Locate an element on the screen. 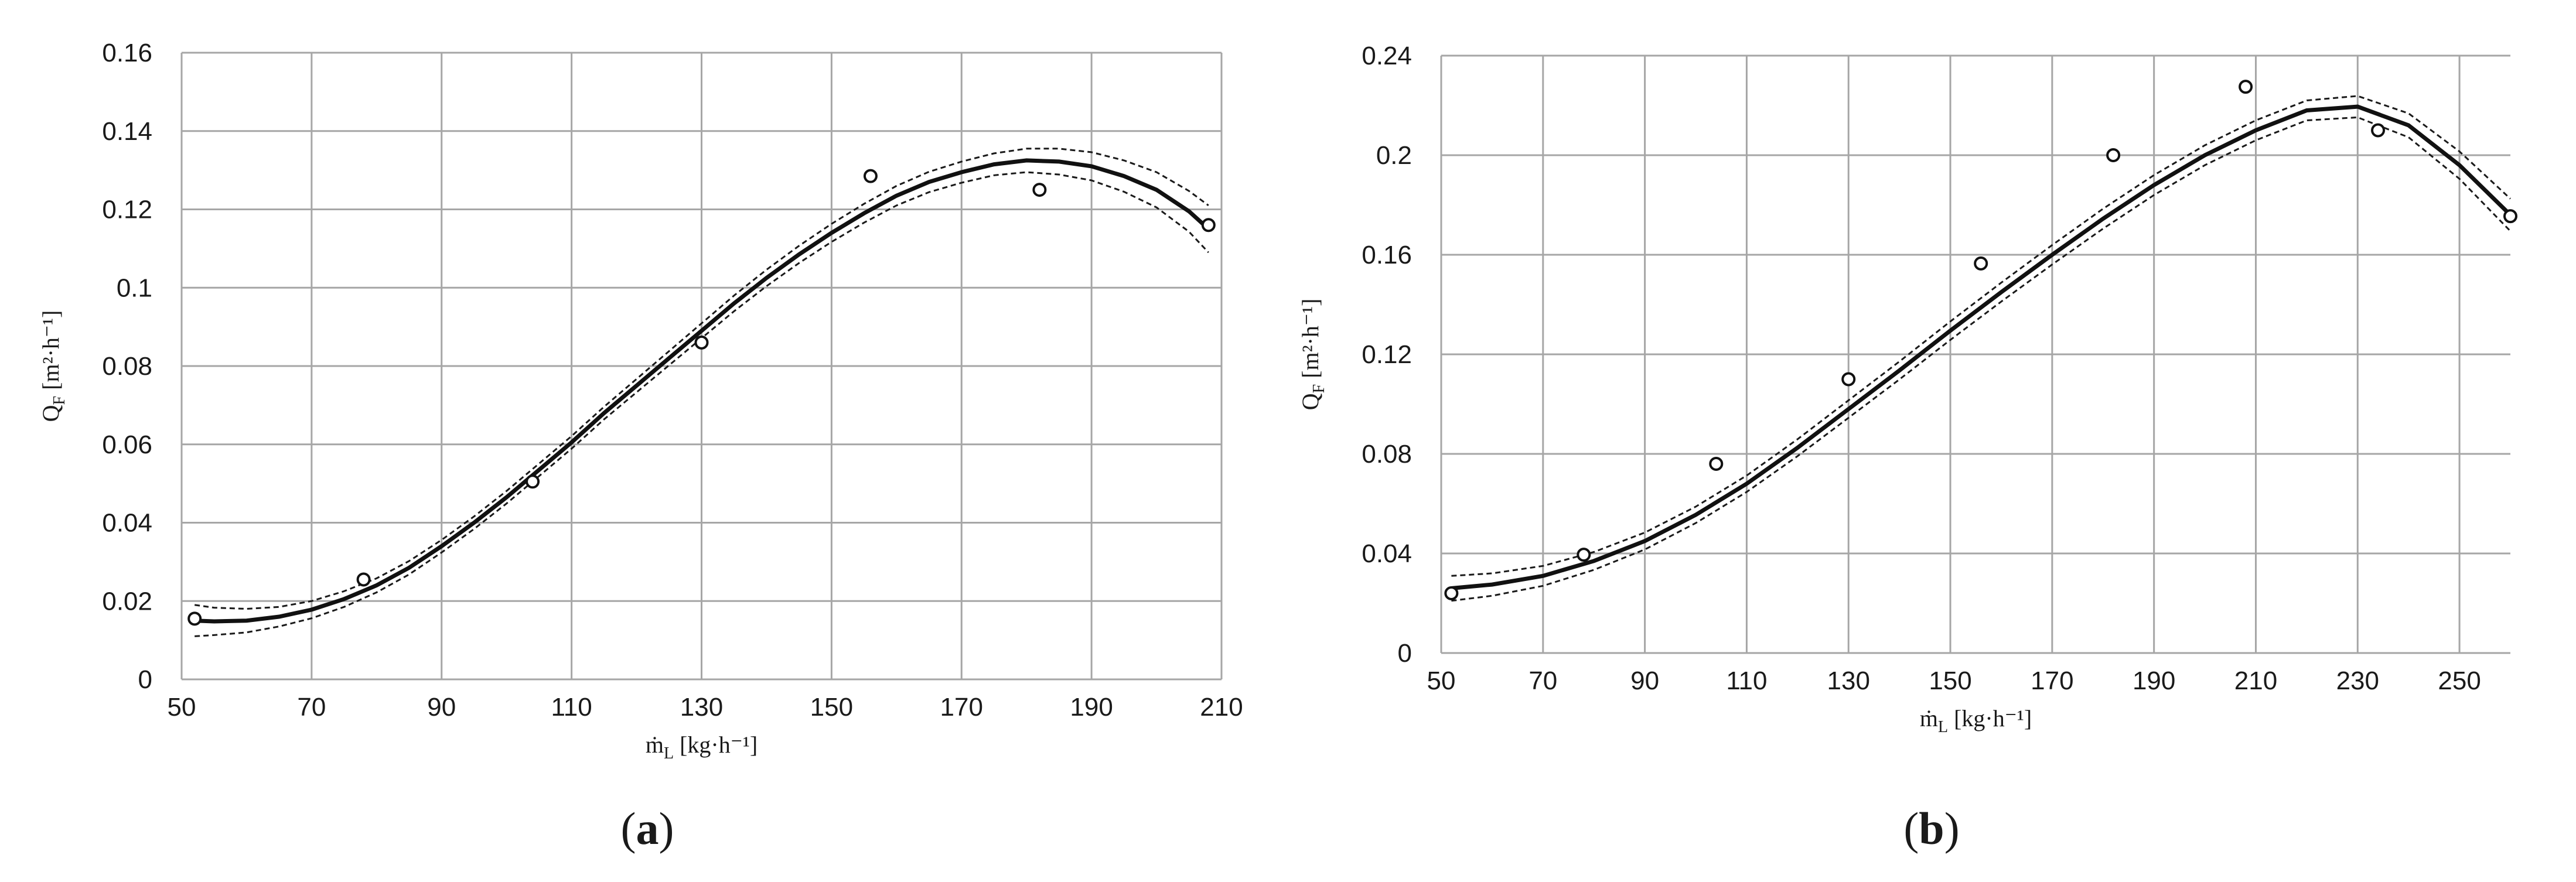  y-tick-label: 0.06 is located at coordinates (127, 445).